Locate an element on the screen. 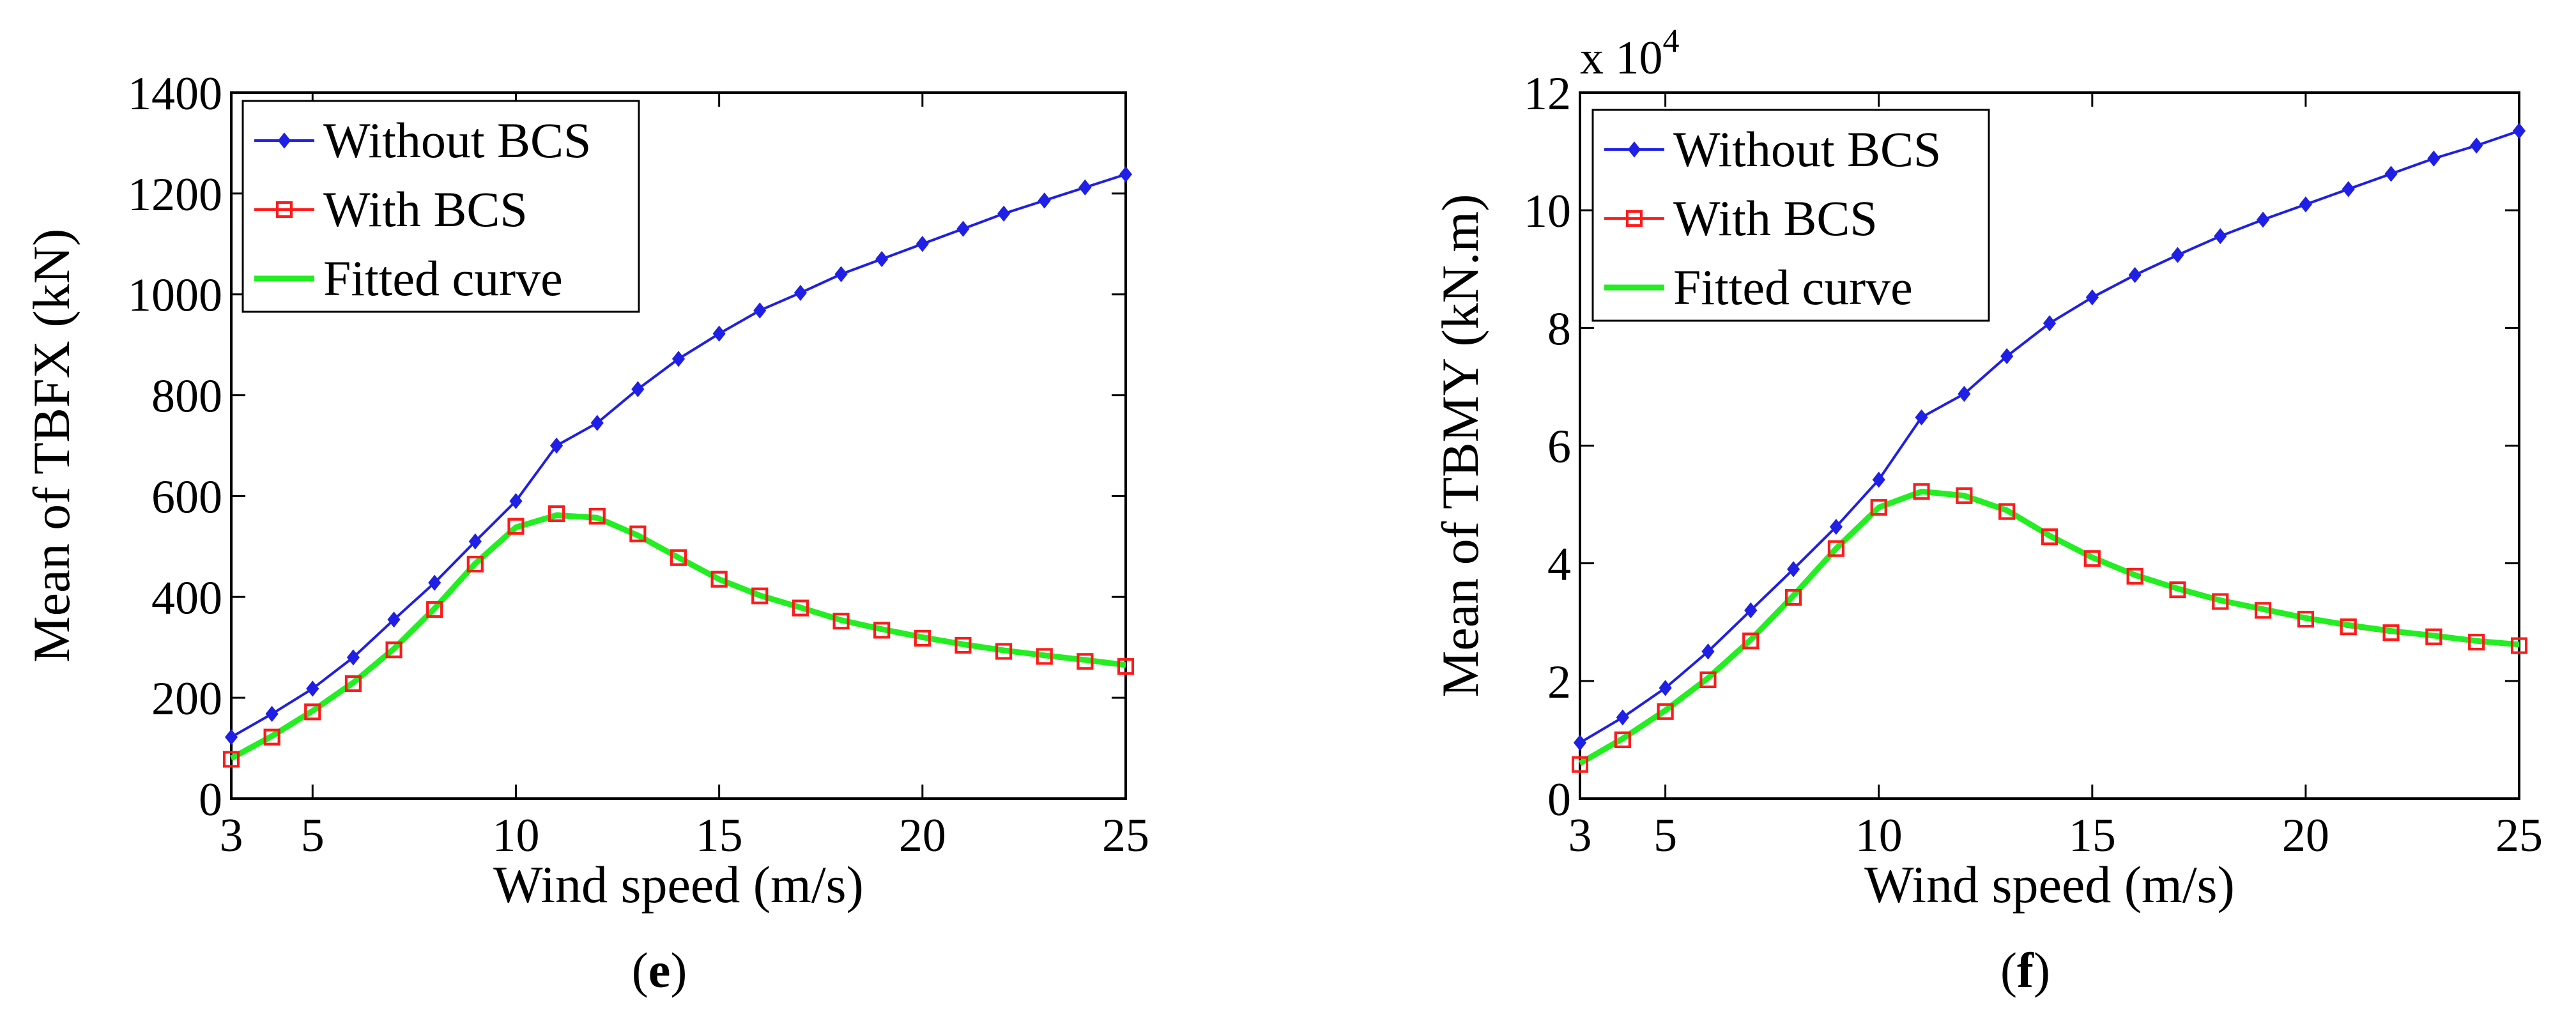  y-tick-label: 6 is located at coordinates (1559, 447).